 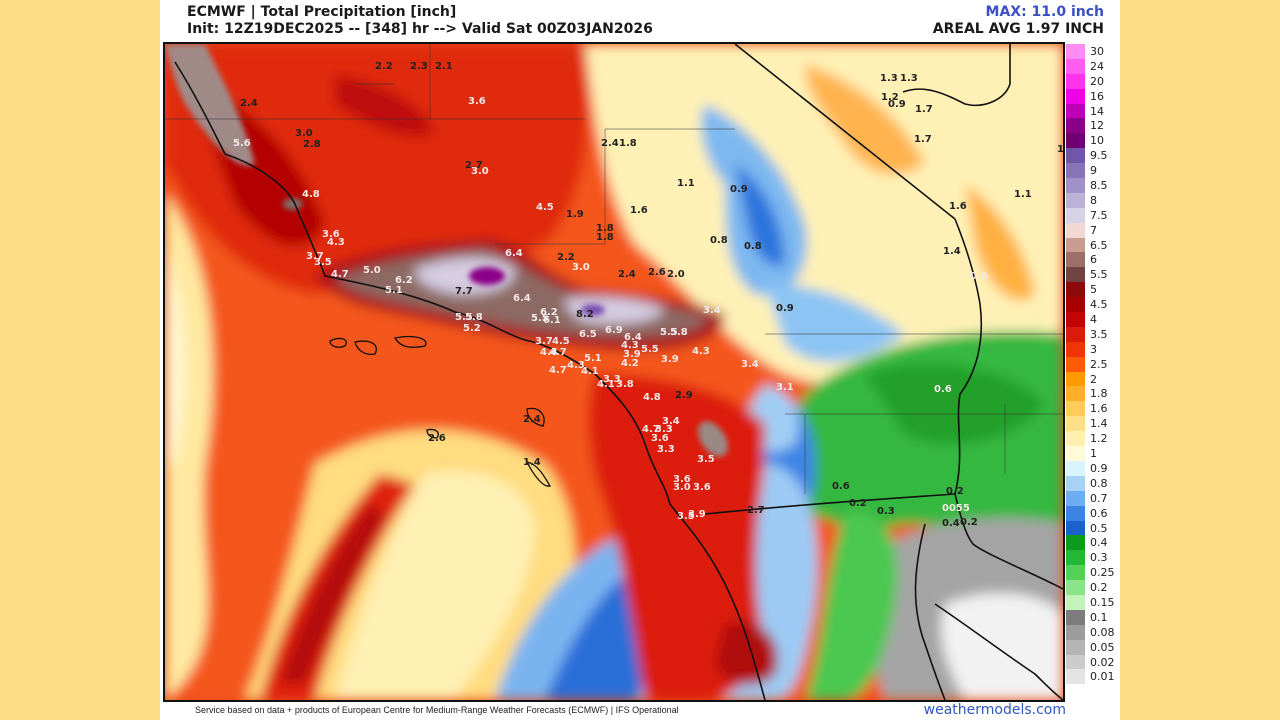 I want to click on precip-value-label: 4.4, so click(x=549, y=352).